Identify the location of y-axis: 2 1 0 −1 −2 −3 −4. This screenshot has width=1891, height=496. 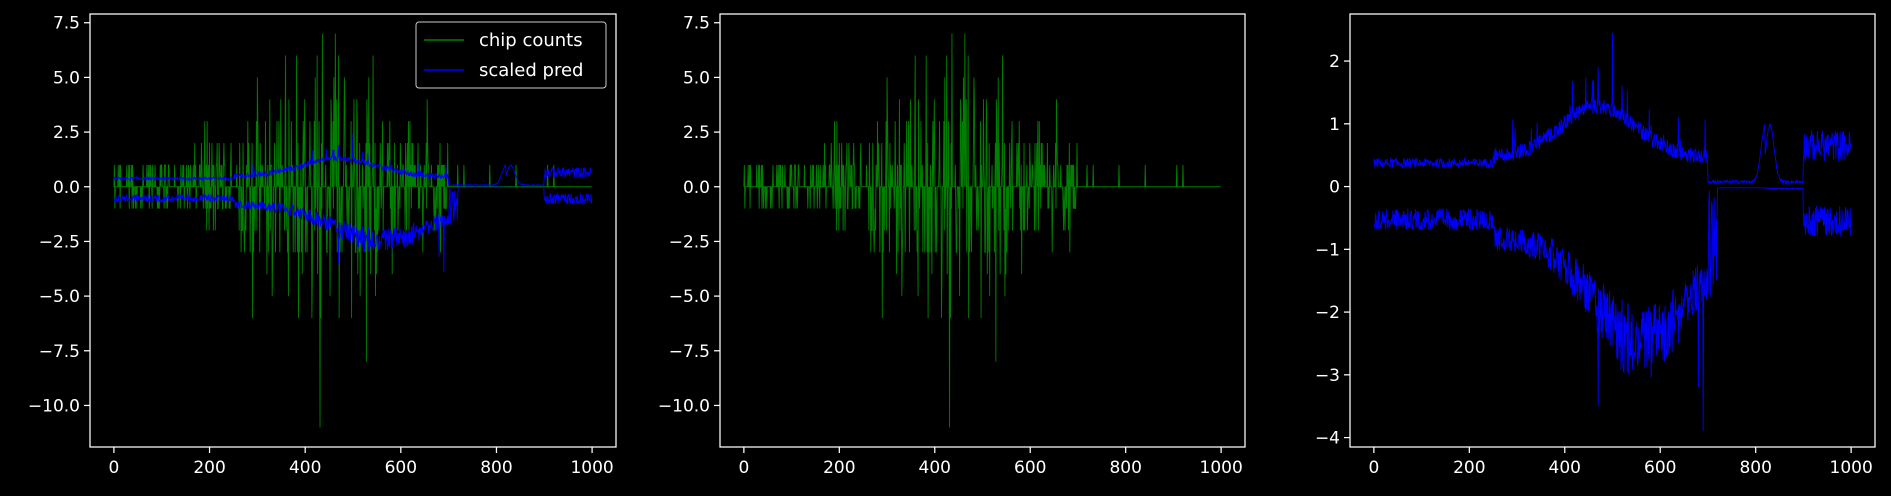
(1332, 250).